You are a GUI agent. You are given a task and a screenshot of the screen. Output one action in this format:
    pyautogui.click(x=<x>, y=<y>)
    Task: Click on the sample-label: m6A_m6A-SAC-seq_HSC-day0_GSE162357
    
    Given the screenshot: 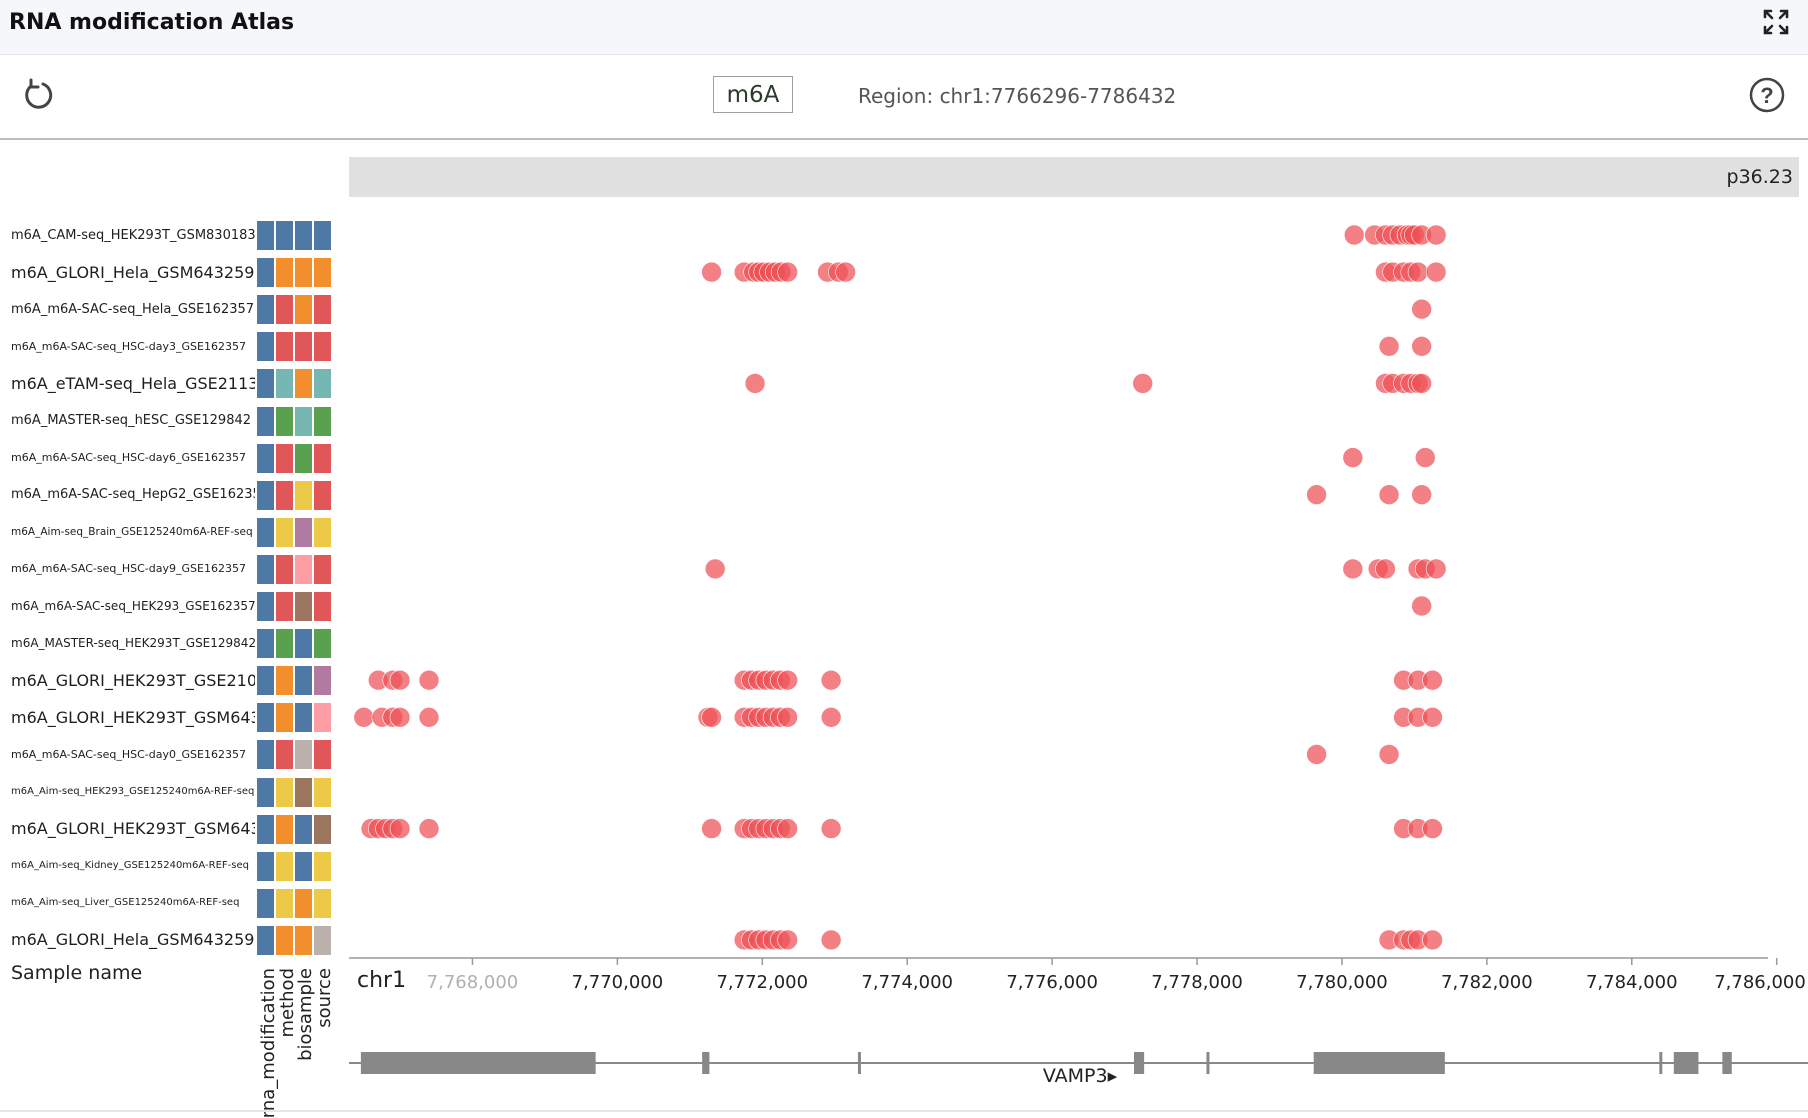 What is the action you would take?
    pyautogui.click(x=128, y=754)
    